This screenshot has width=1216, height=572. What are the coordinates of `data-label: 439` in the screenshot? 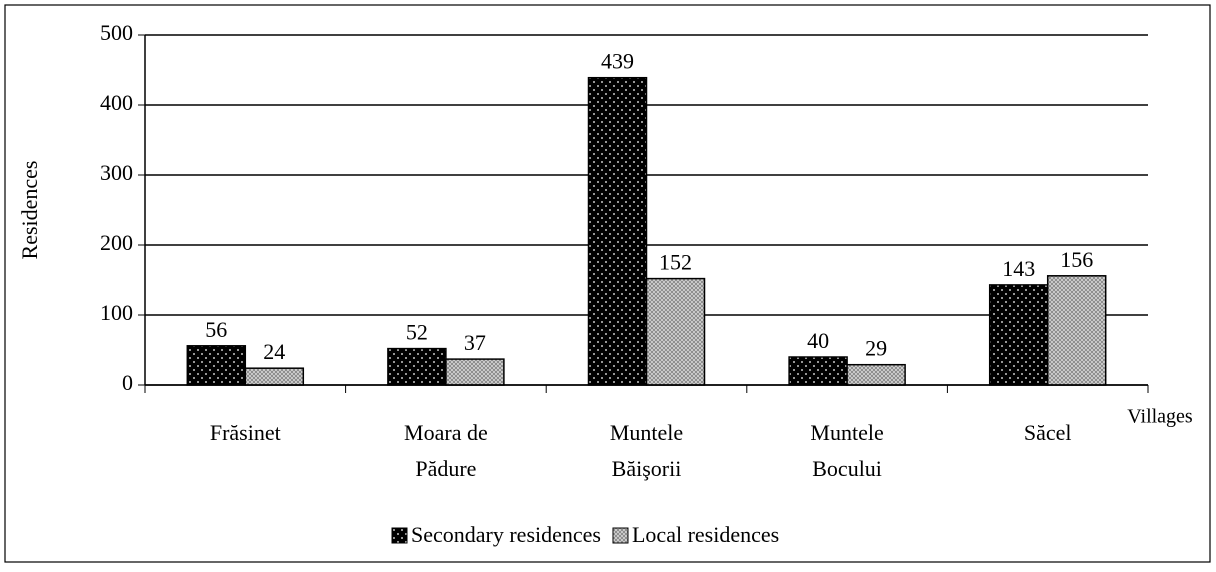 It's located at (617, 61).